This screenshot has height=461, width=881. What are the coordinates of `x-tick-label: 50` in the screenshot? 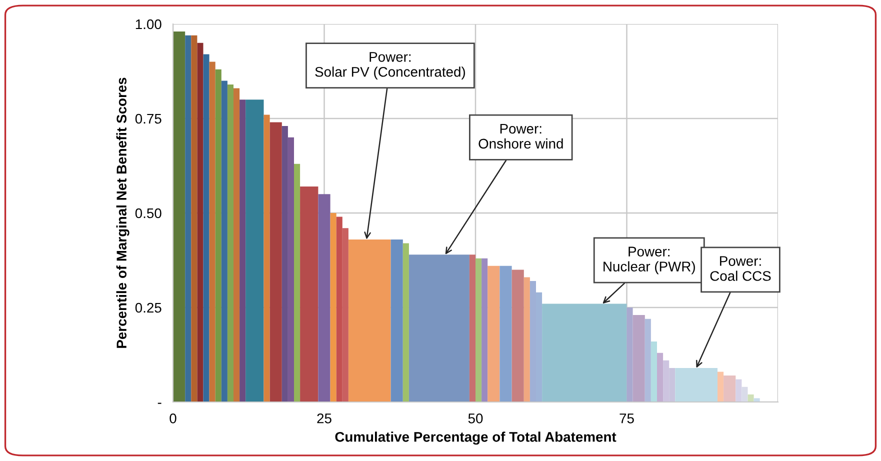 It's located at (475, 418).